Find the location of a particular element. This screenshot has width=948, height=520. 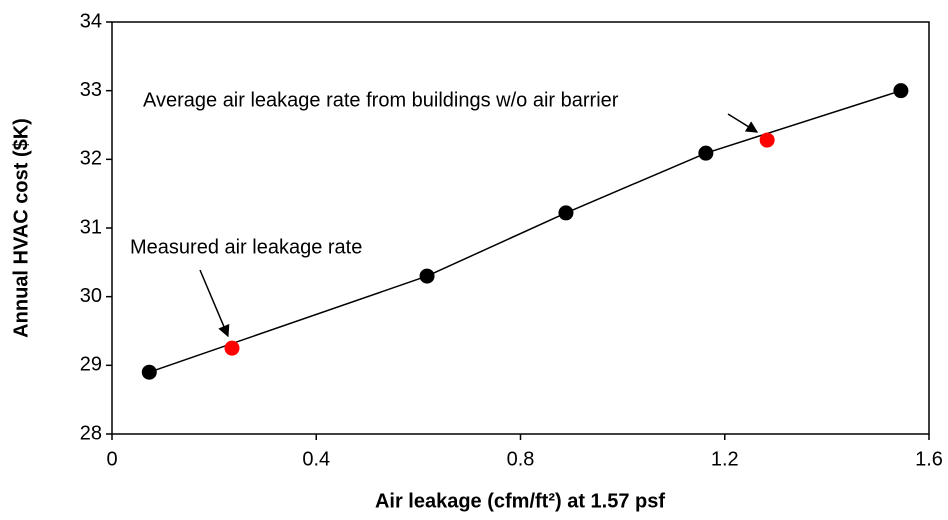

y-tick-label: 28 is located at coordinates (91, 433).